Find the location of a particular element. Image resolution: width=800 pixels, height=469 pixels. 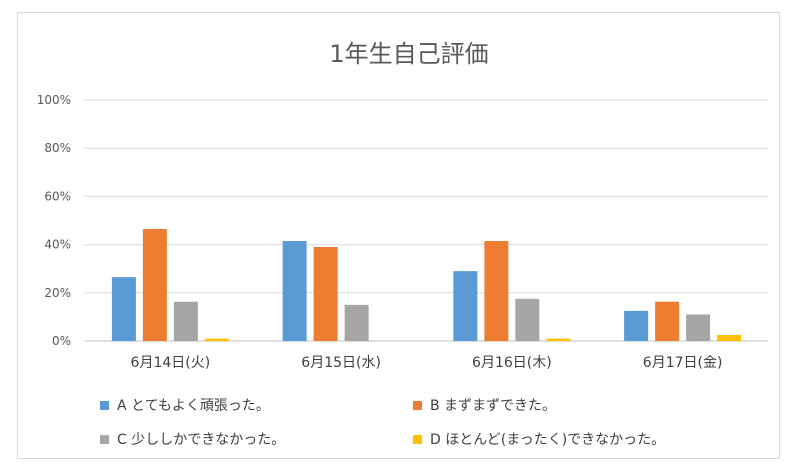

x-axis-ticks: 6月14日(火) 6月15日(水) 6月16日(木) 6月17日(金) is located at coordinates (427, 363).